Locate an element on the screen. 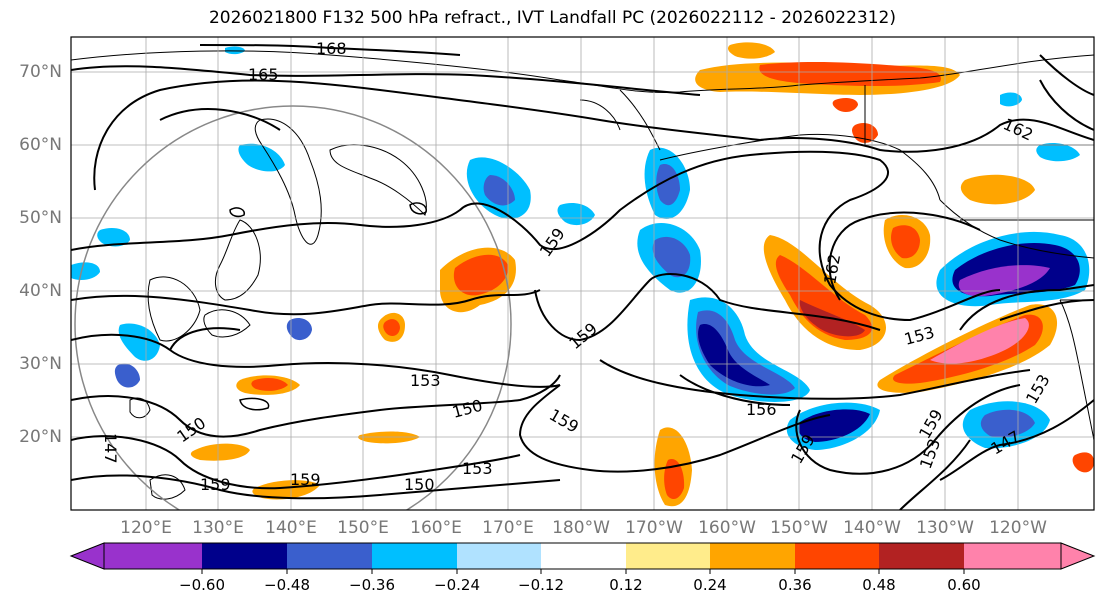  lon-label: 160°W is located at coordinates (727, 528).